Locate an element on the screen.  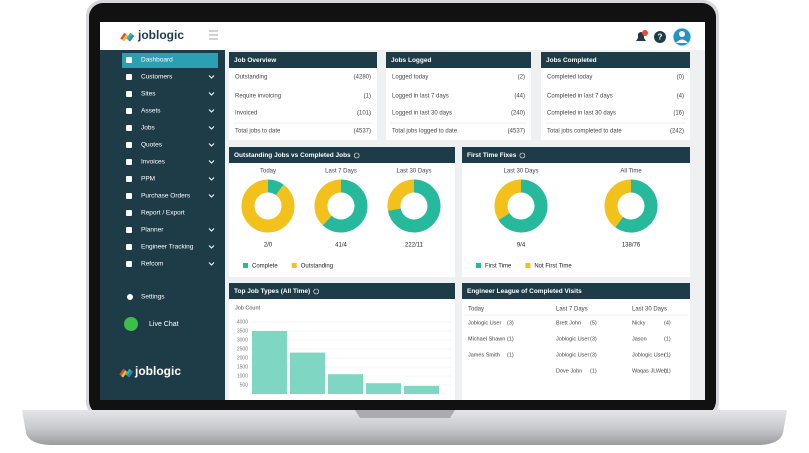
help-icon is located at coordinates (660, 37).